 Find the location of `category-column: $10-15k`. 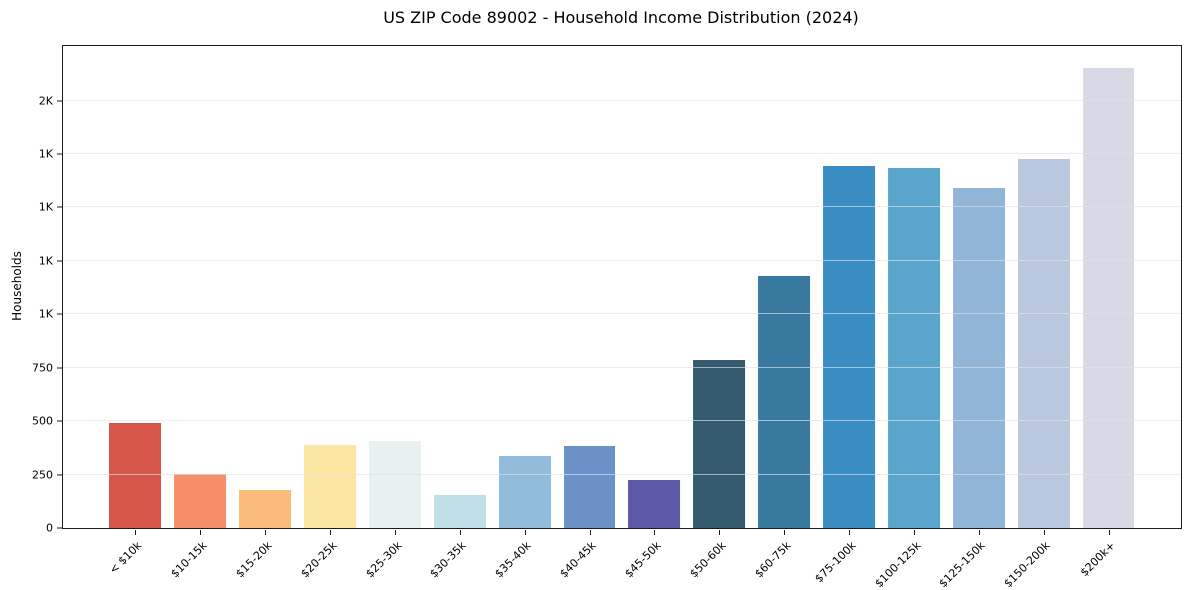

category-column: $10-15k is located at coordinates (200, 313).